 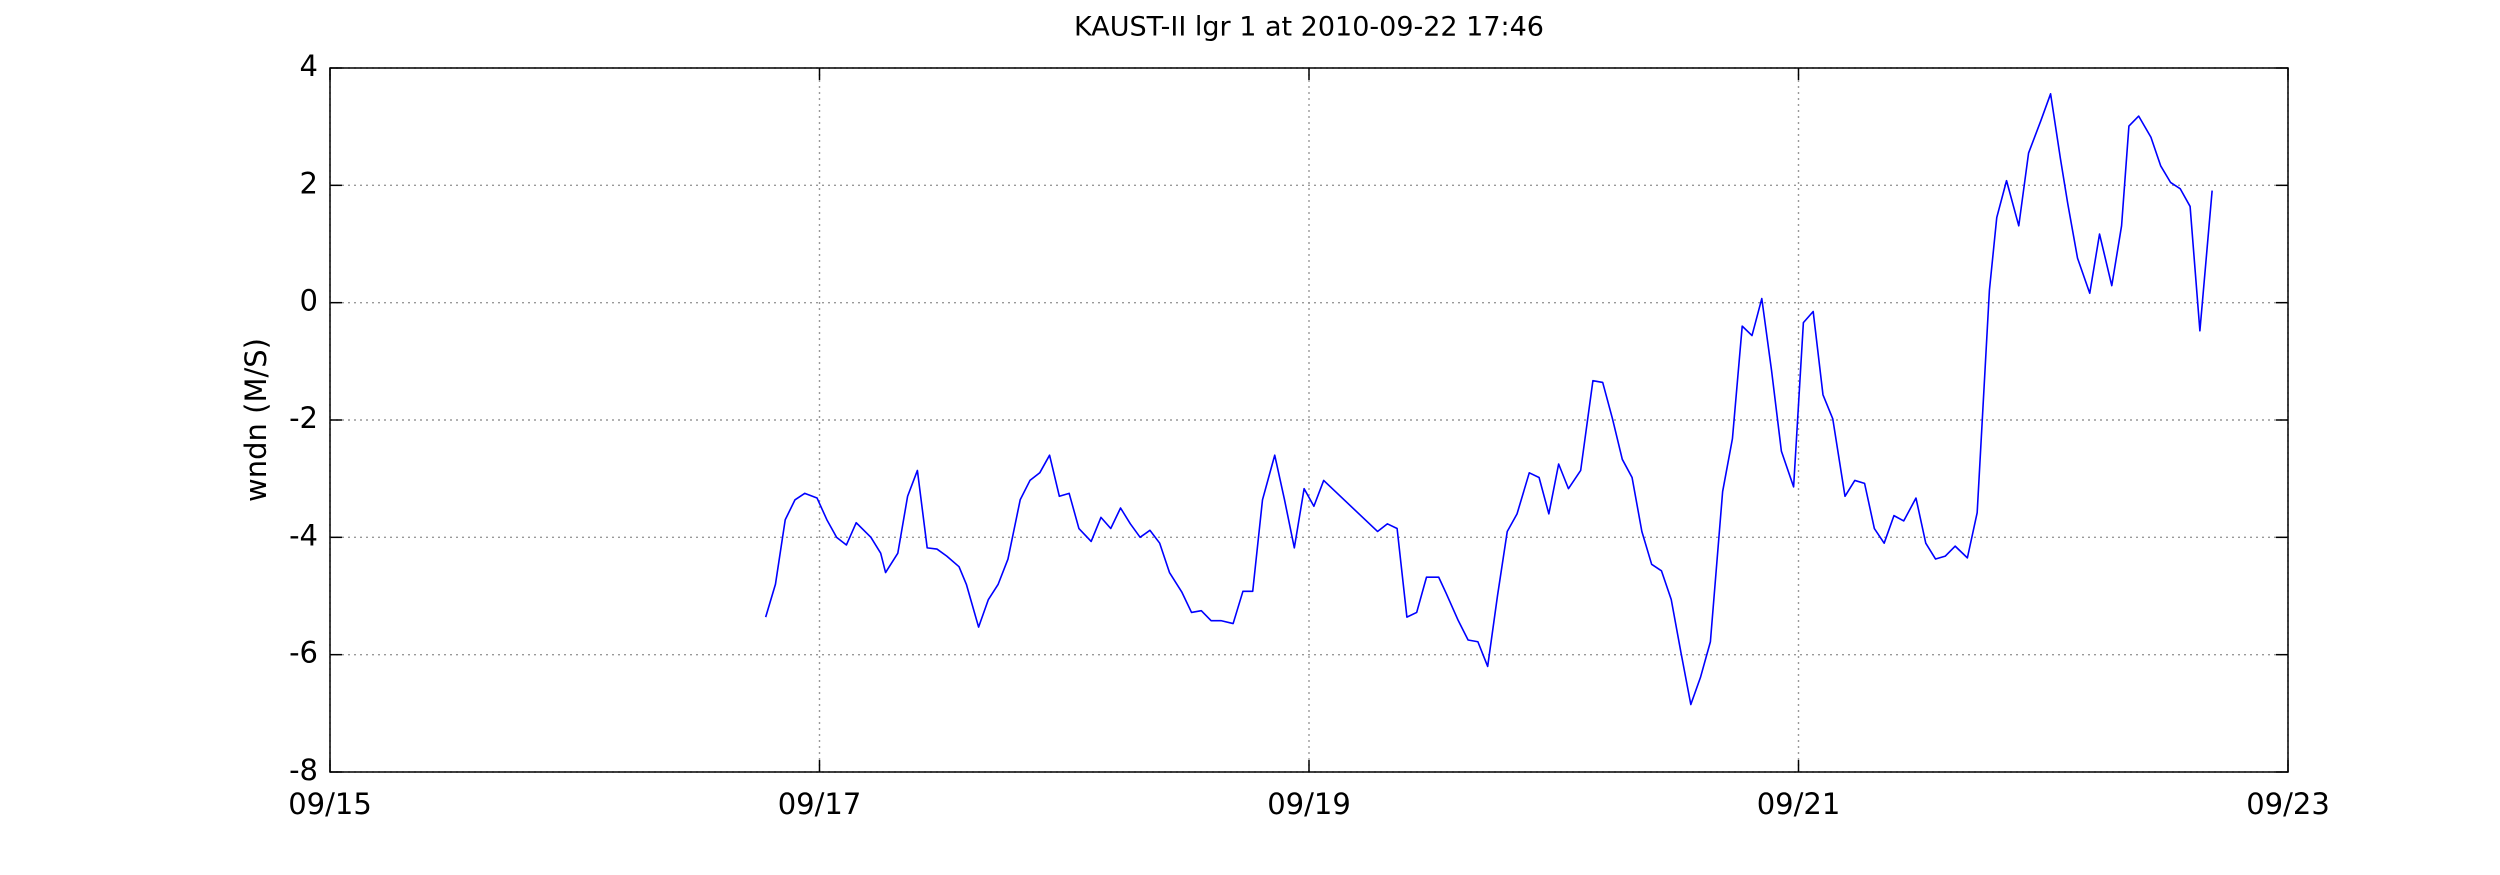 I want to click on y-tick-label: -8, so click(x=303, y=770).